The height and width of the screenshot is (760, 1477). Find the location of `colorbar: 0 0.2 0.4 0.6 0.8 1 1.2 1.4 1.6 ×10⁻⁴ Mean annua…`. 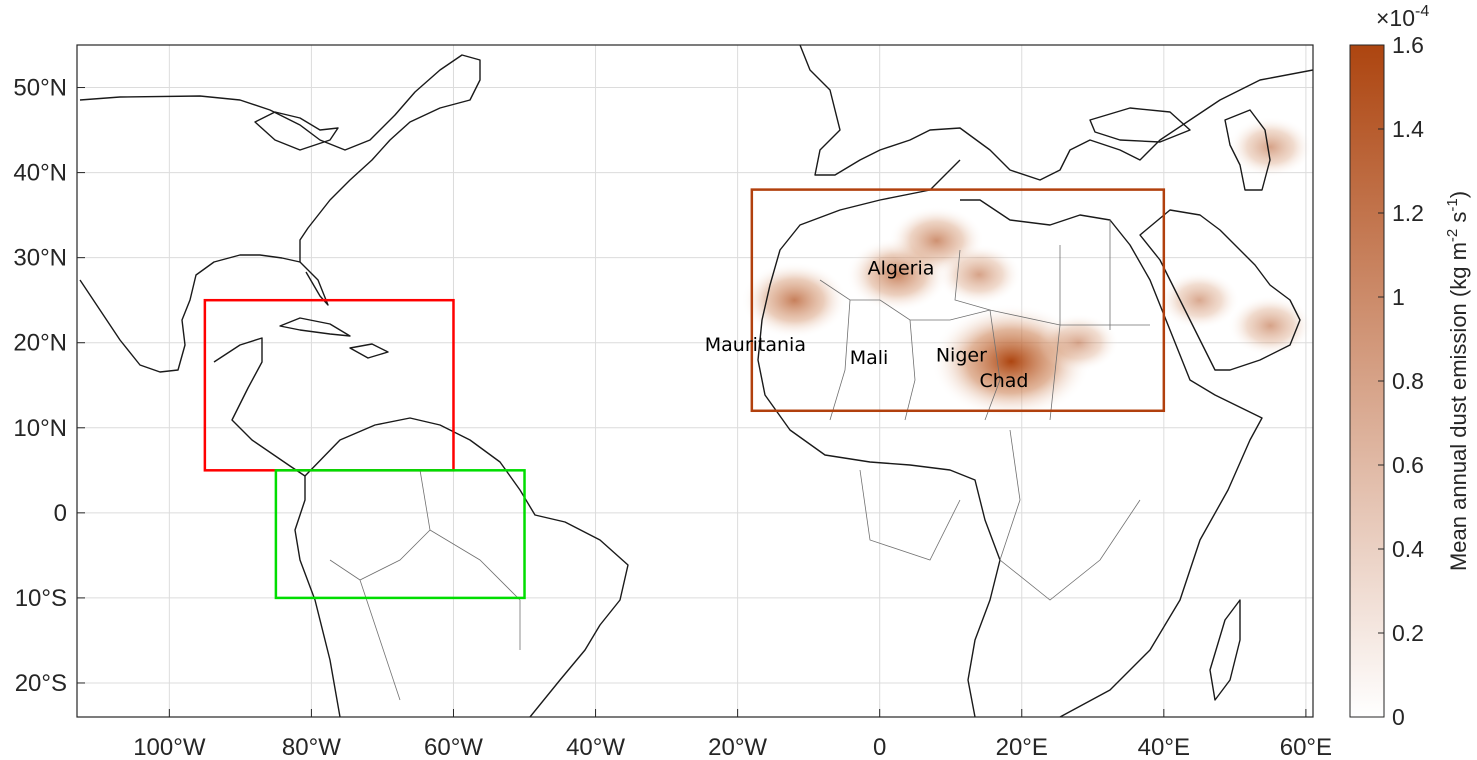

colorbar: 0 0.2 0.4 0.6 0.8 1 1.2 1.4 1.6 ×10⁻⁴ Mean annua… is located at coordinates (1410, 366).